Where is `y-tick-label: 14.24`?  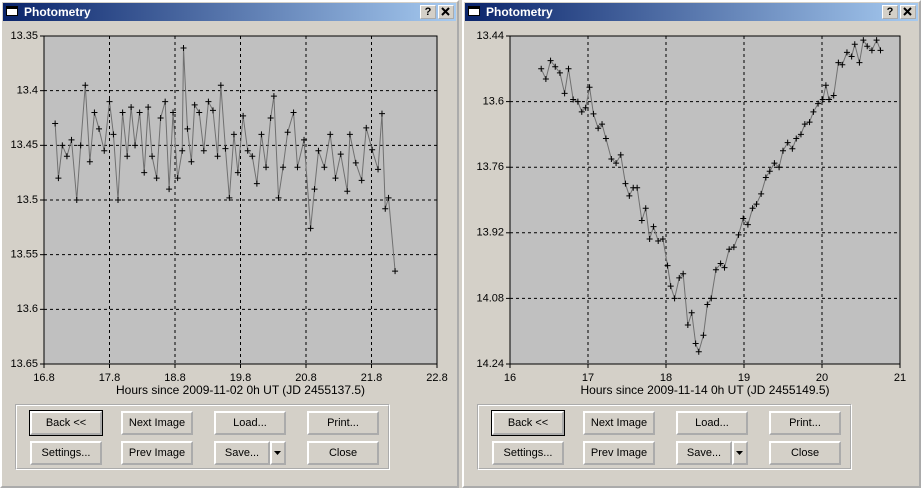
y-tick-label: 14.24 is located at coordinates (490, 364).